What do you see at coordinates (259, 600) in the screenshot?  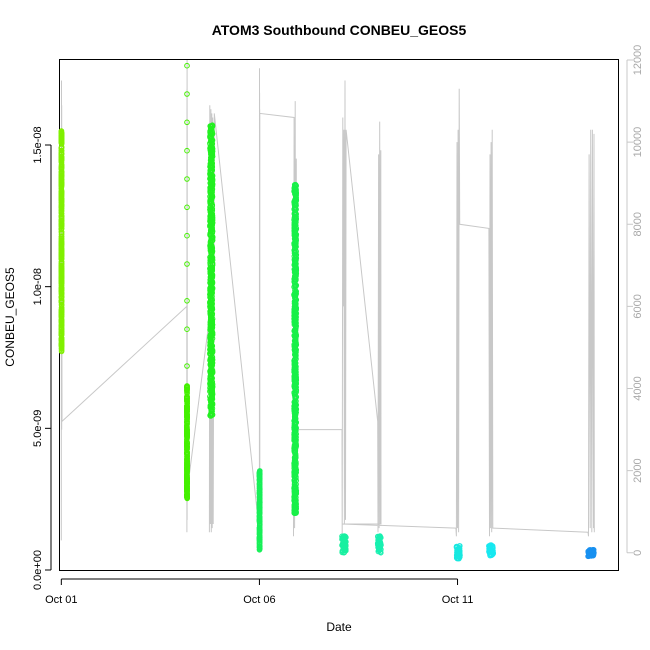 I see `x-tick-label: Oct 06` at bounding box center [259, 600].